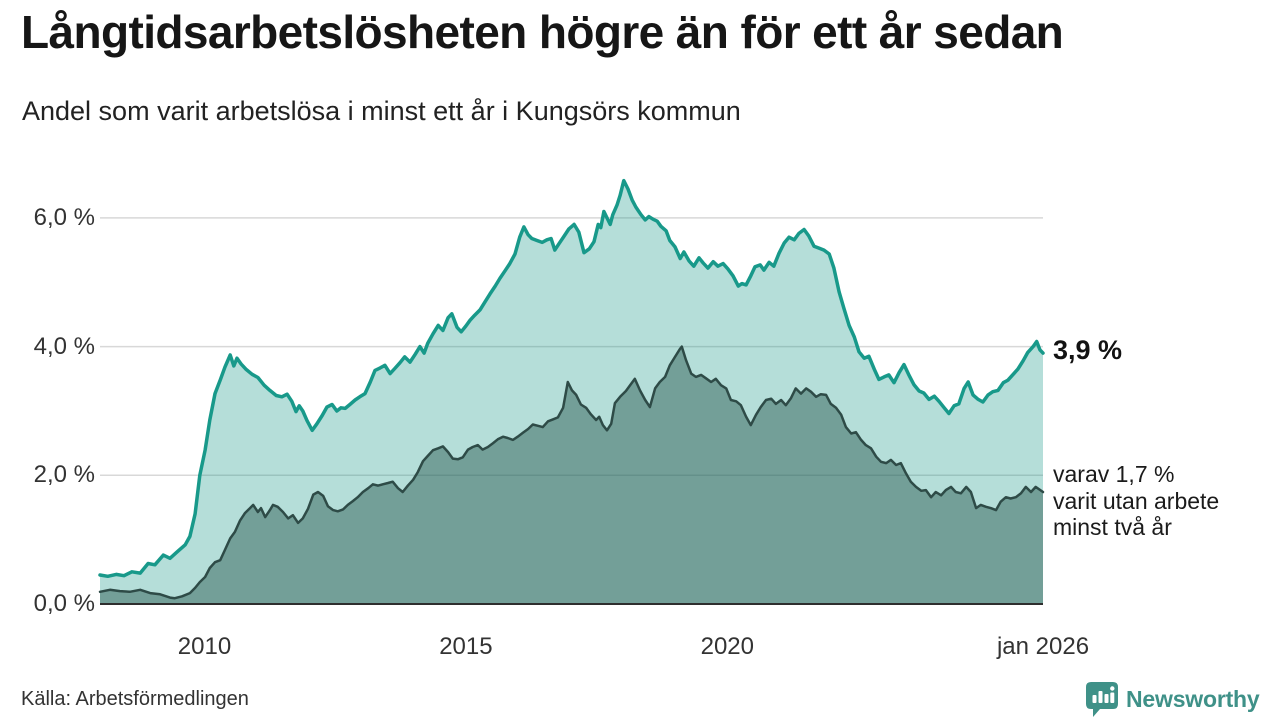  What do you see at coordinates (1193, 699) in the screenshot?
I see `newsworthy-logo-text: Newsworthy` at bounding box center [1193, 699].